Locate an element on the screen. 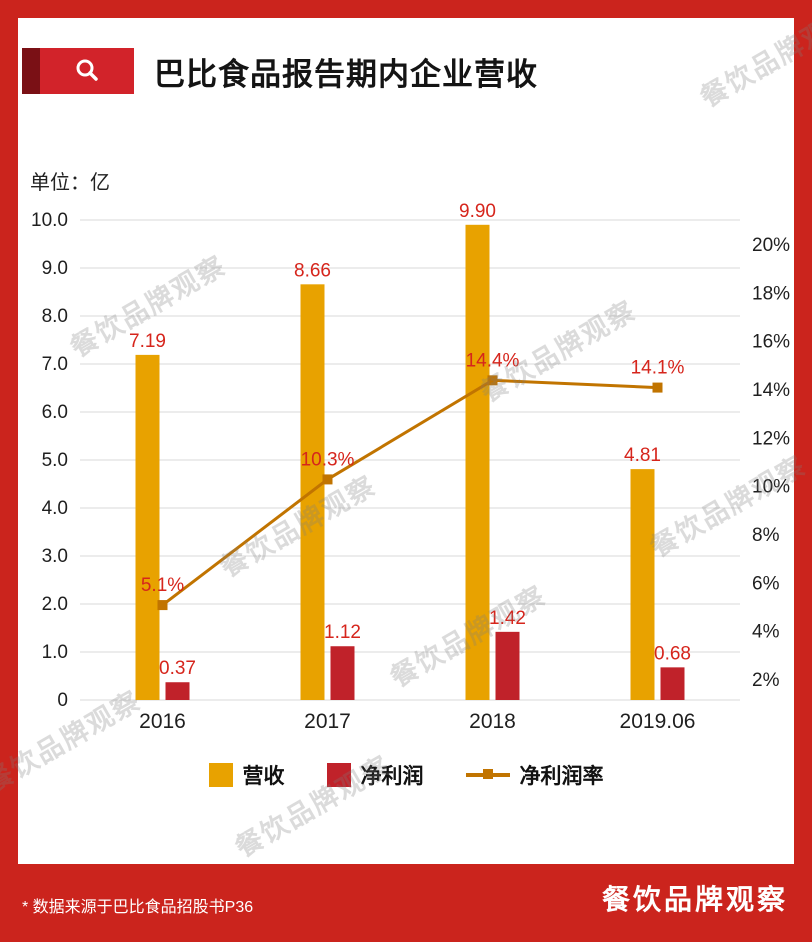 The width and height of the screenshot is (812, 942). left-axis-tick: 8.0 is located at coordinates (55, 316).